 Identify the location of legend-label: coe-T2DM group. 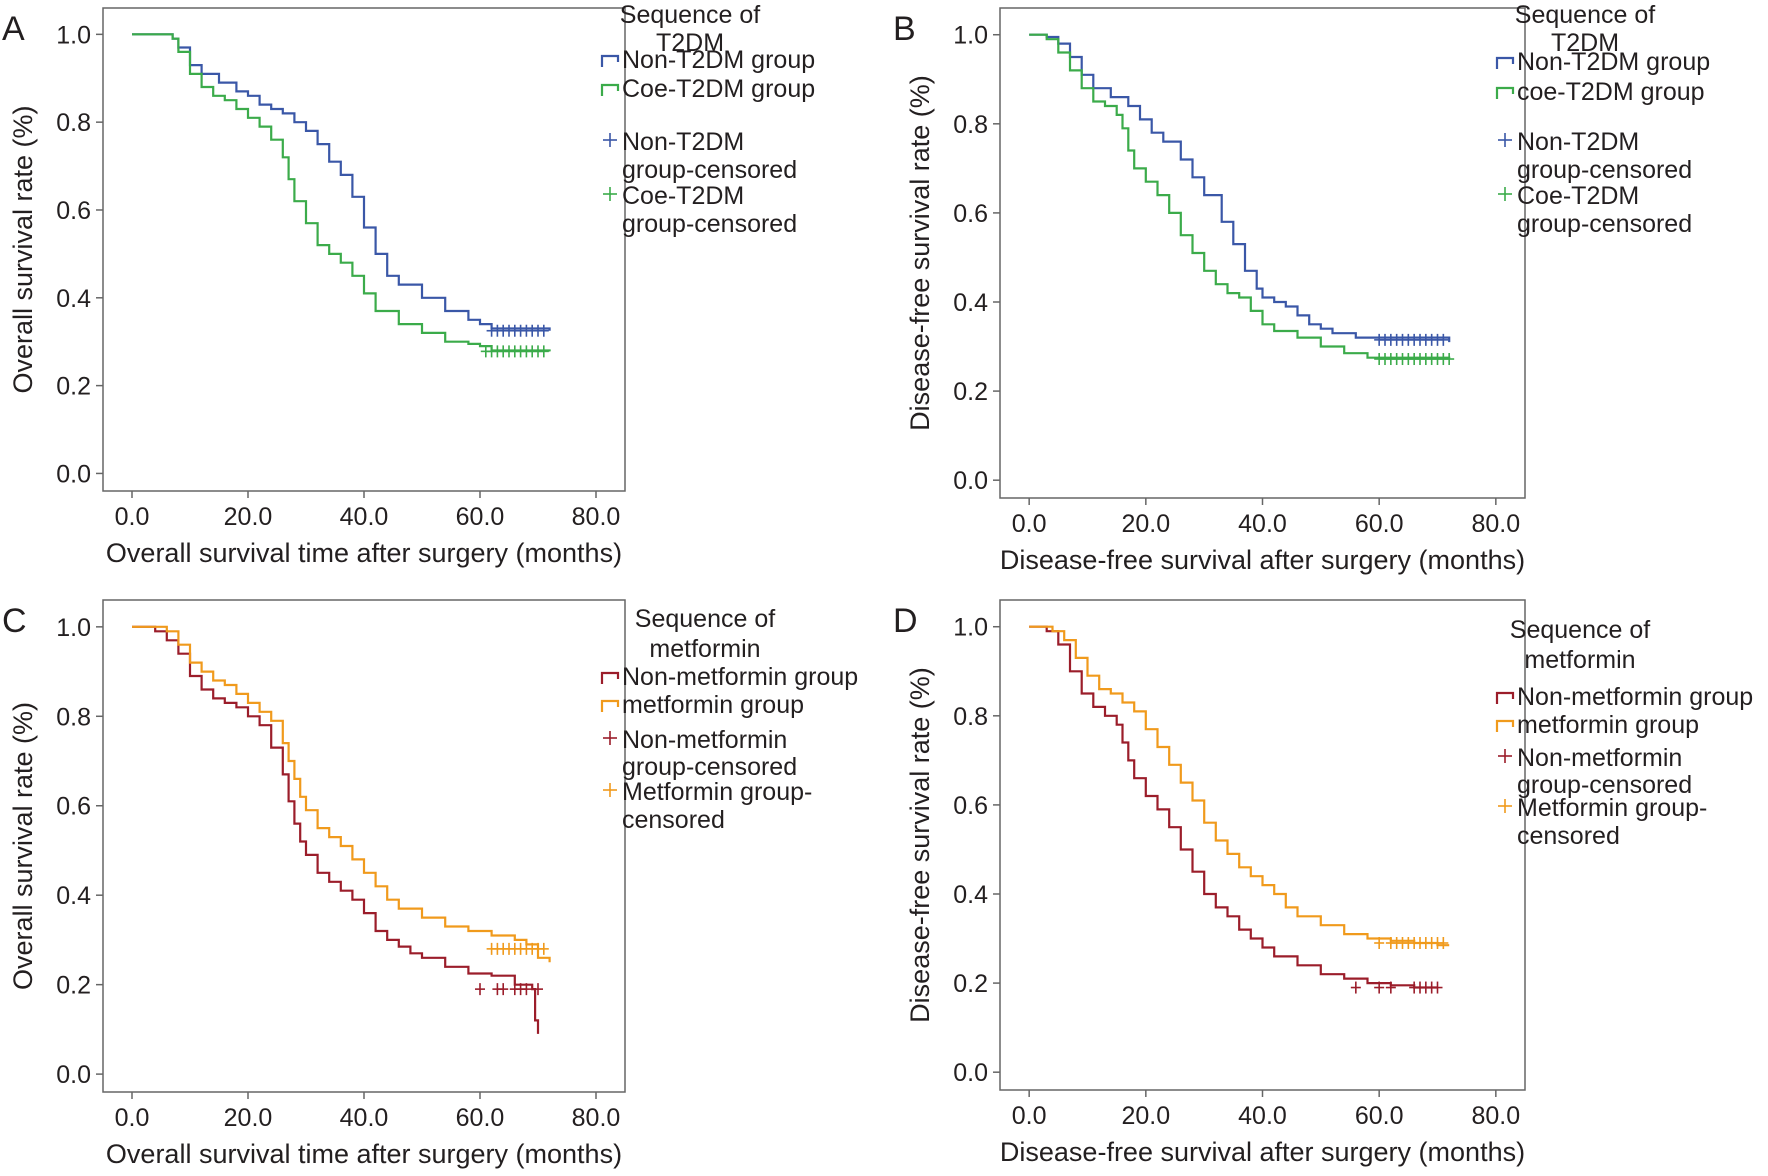
(1611, 92).